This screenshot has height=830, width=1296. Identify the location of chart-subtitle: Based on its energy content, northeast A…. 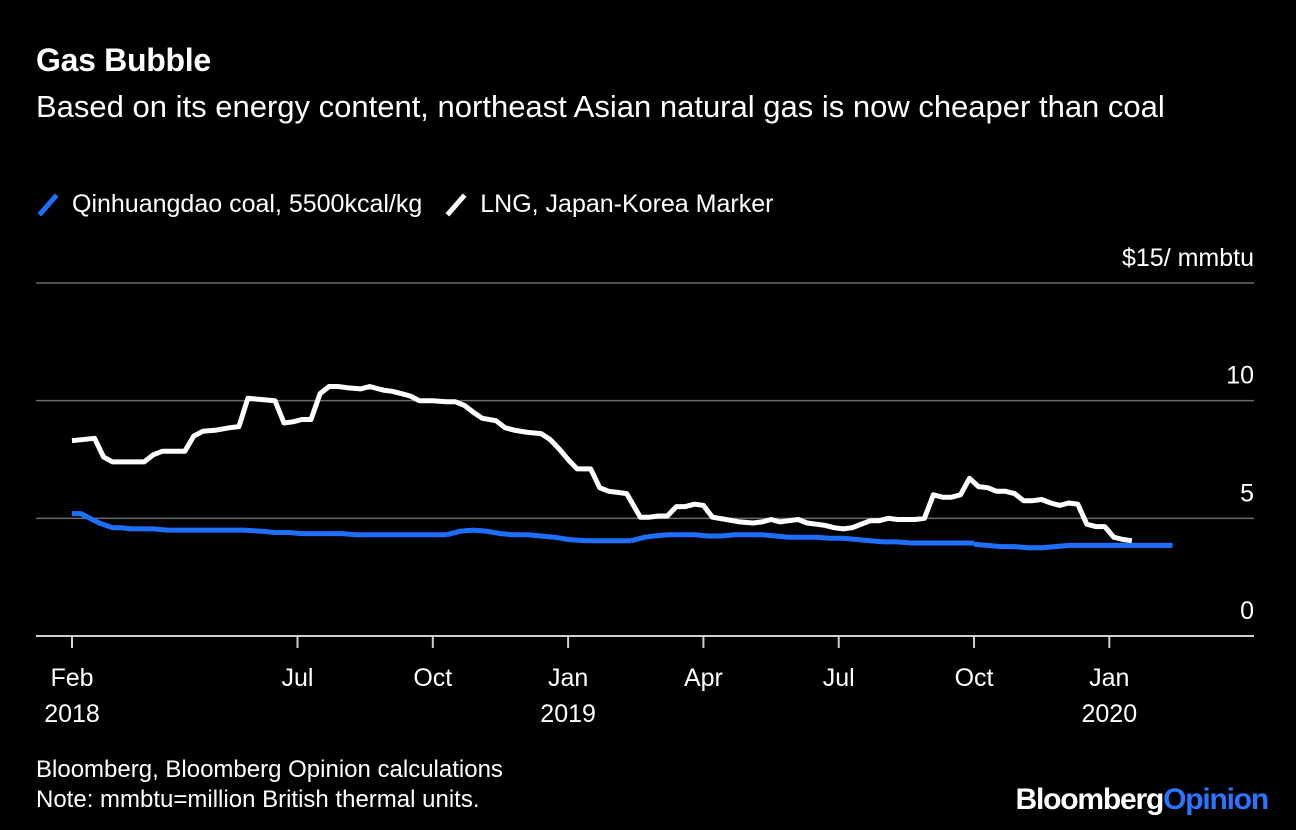
(600, 106).